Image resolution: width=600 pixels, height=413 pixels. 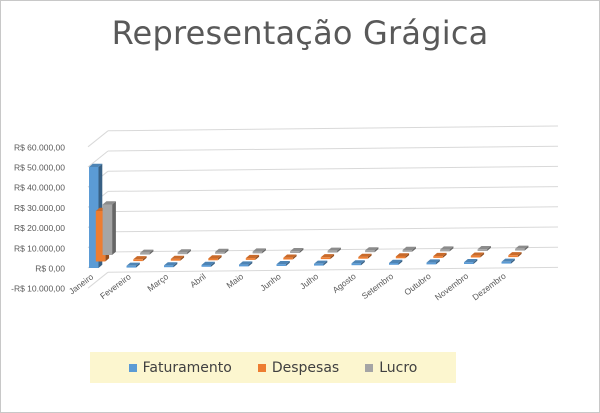 What do you see at coordinates (39, 228) in the screenshot?
I see `y-tick-label: R$ 20.000,00` at bounding box center [39, 228].